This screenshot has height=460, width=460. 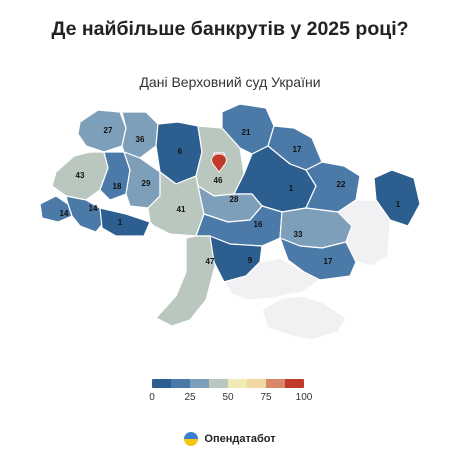 I want to click on region-value-luhansk: 1, so click(x=398, y=204).